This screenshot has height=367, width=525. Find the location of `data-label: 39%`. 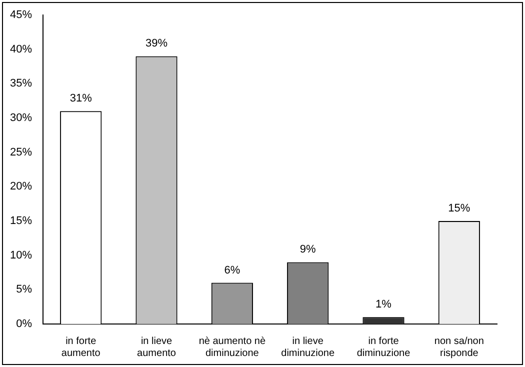

data-label: 39% is located at coordinates (156, 44).